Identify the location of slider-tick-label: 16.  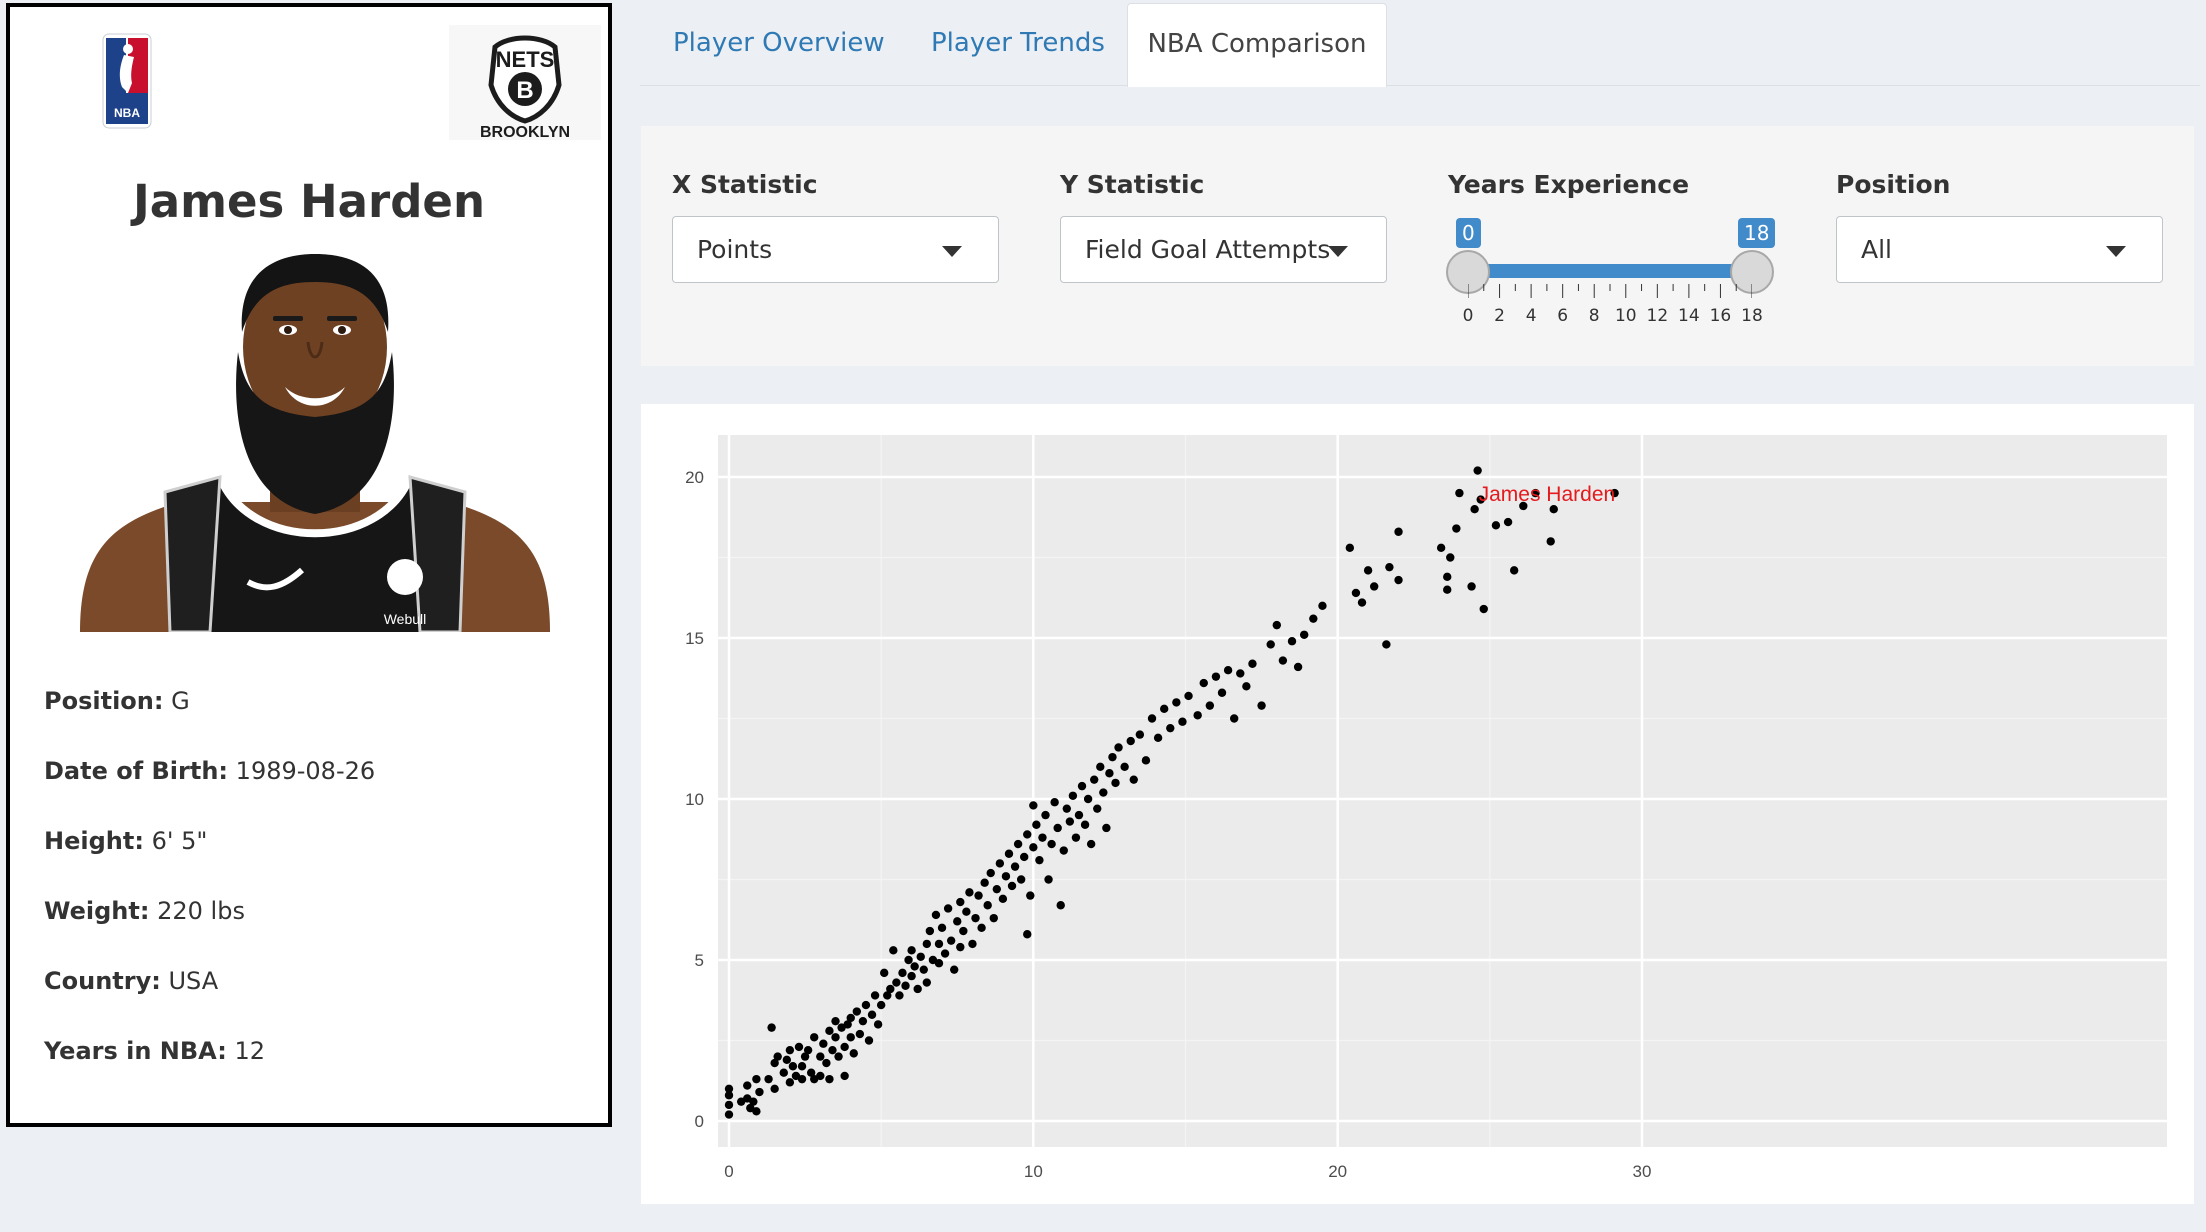
(1720, 316).